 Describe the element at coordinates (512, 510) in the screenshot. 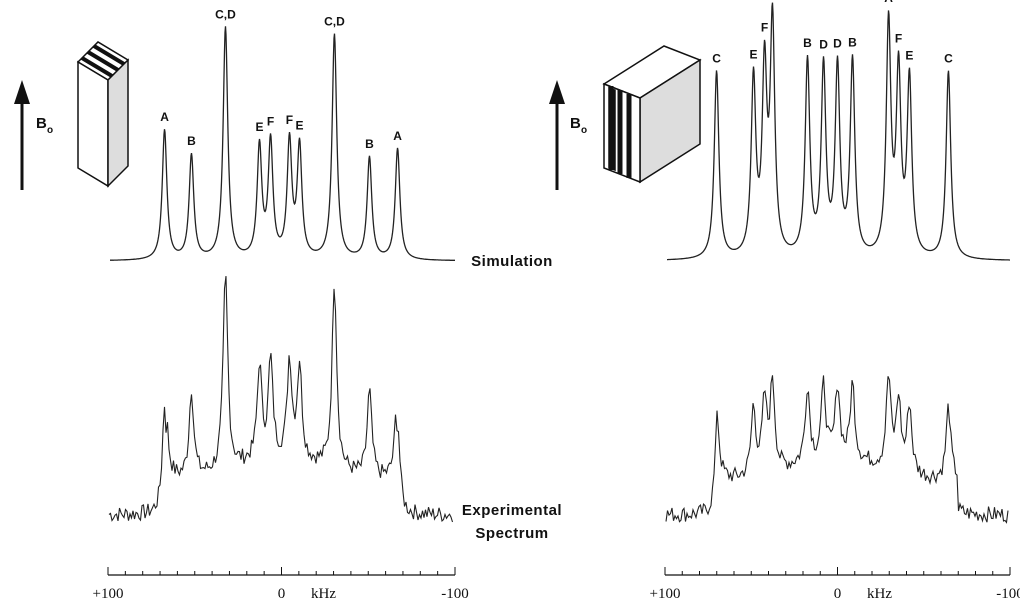

I see `experimental-caption: Experimental` at that location.